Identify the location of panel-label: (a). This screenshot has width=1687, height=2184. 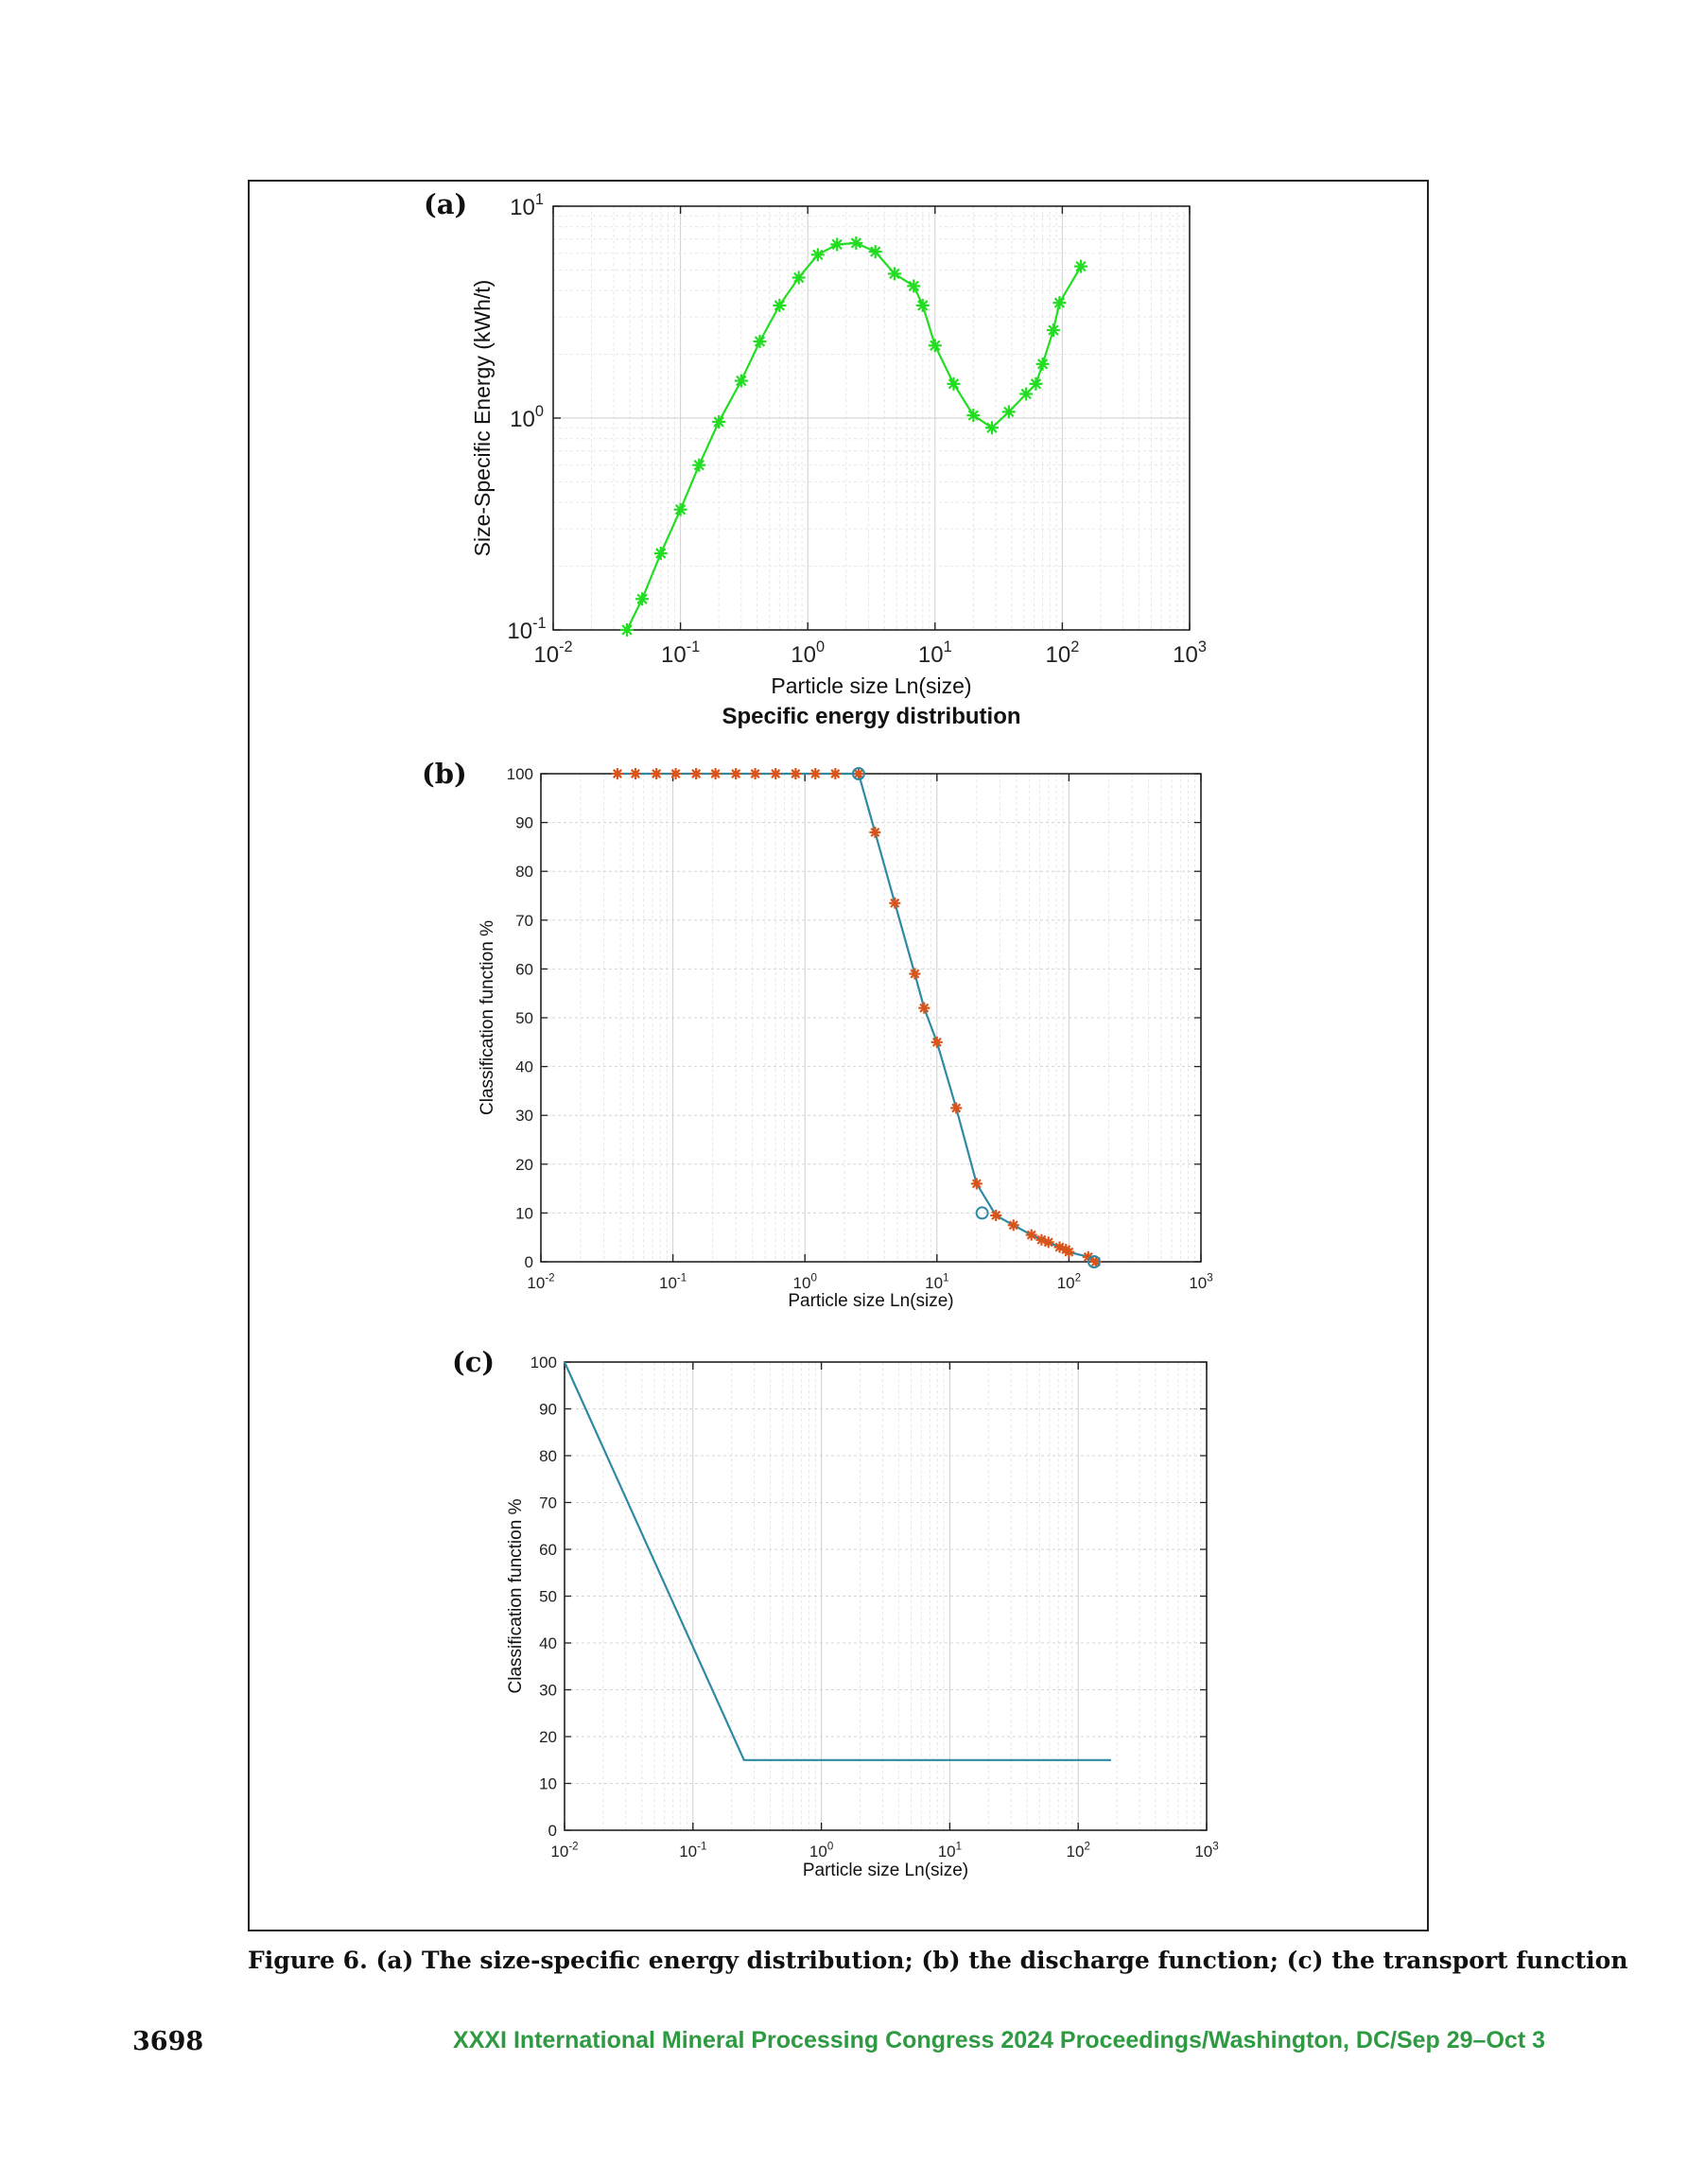
(446, 204).